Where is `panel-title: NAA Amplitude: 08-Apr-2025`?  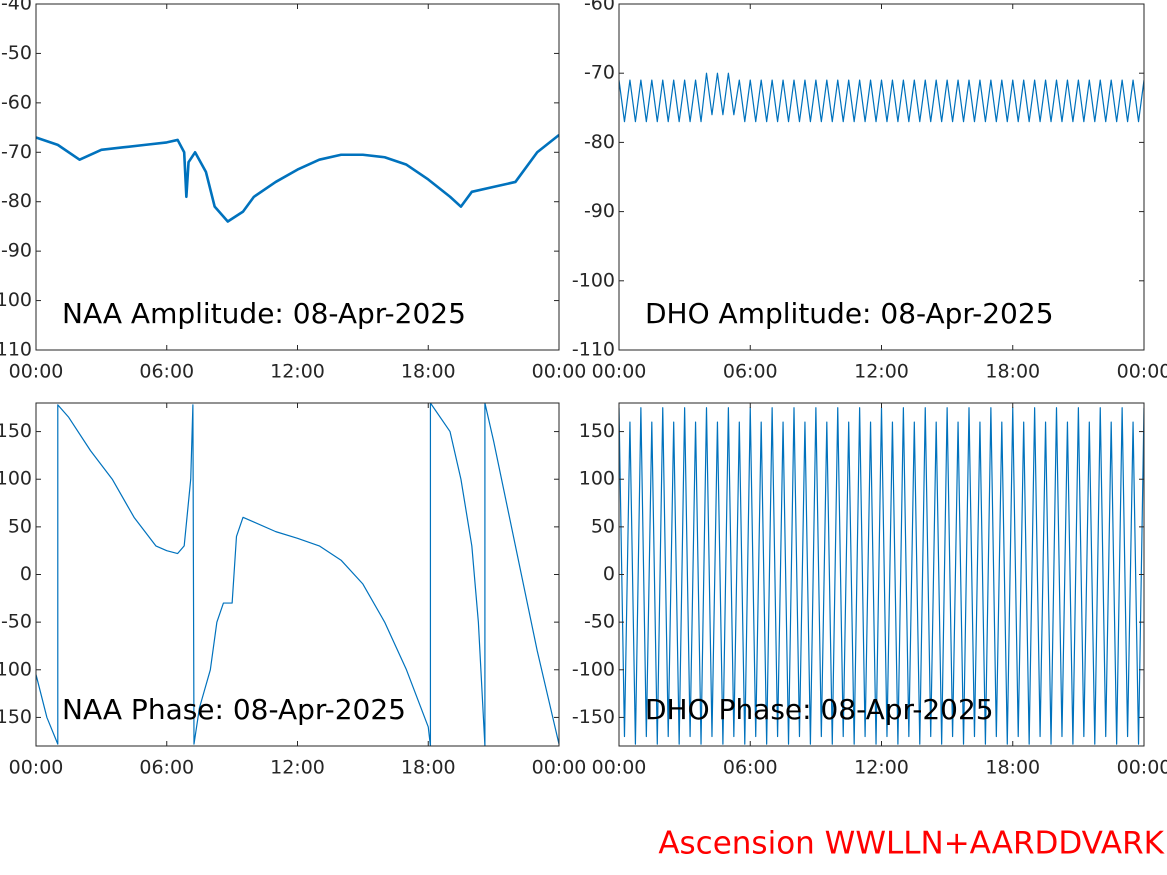 panel-title: NAA Amplitude: 08-Apr-2025 is located at coordinates (264, 313).